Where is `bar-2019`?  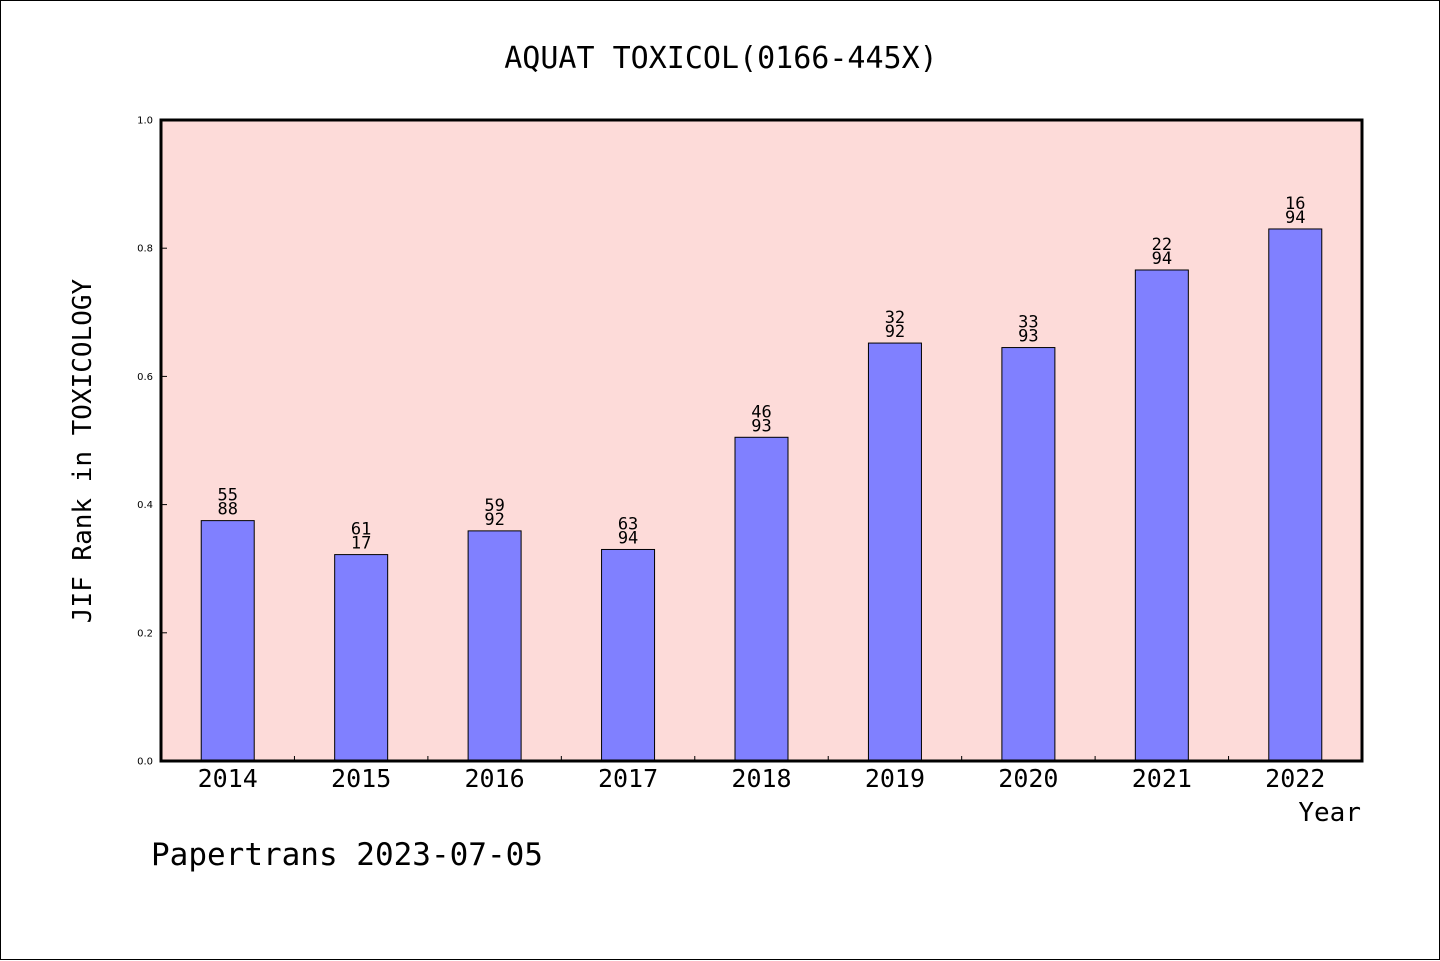 bar-2019 is located at coordinates (894, 552).